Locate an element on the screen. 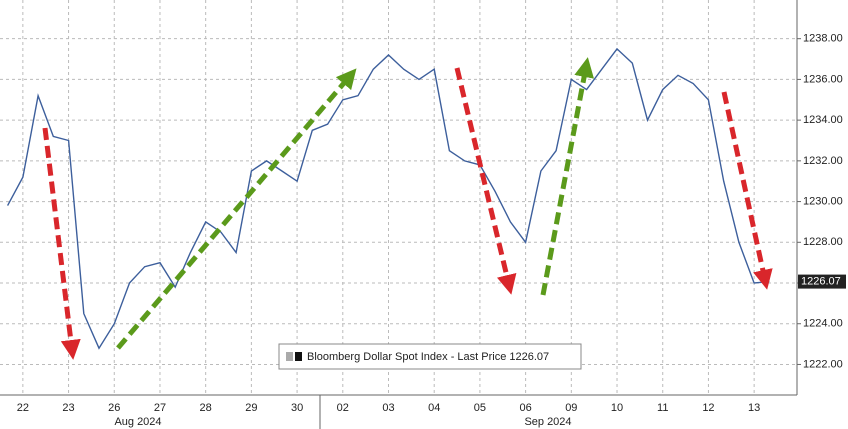  x-tick-label: 06 is located at coordinates (525, 408).